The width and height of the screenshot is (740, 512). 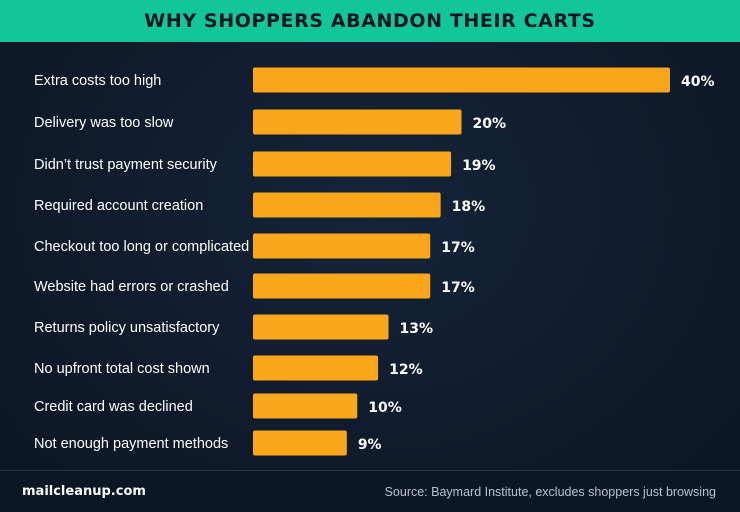 What do you see at coordinates (479, 166) in the screenshot?
I see `value-label: 19%` at bounding box center [479, 166].